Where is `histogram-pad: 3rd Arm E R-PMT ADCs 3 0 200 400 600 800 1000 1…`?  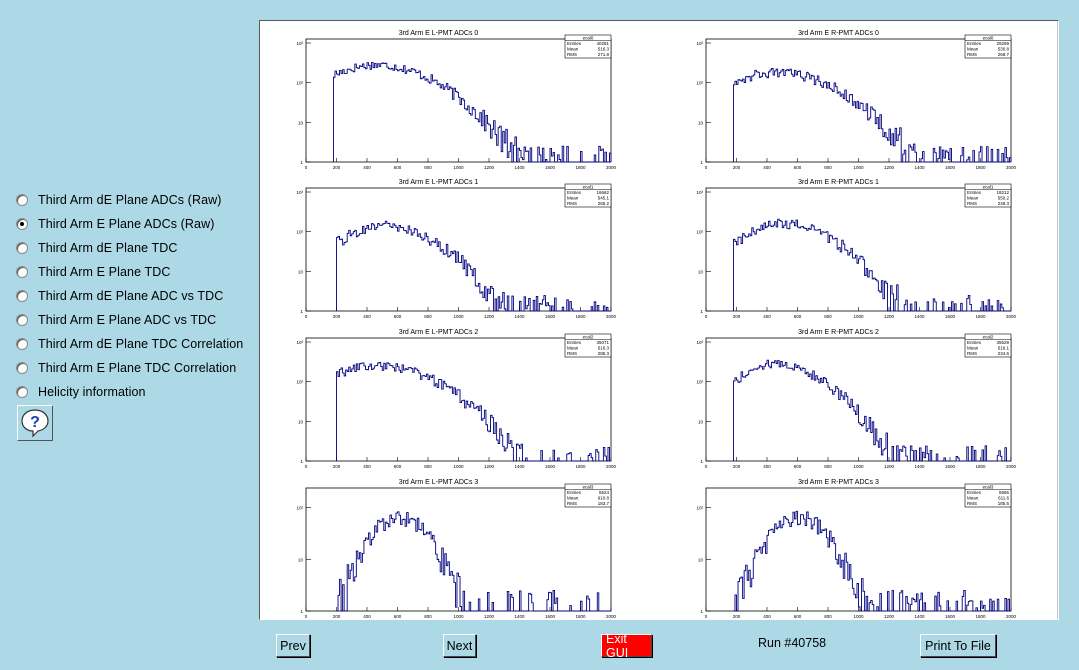 histogram-pad: 3rd Arm E R-PMT ADCs 3 0 200 400 600 800 1000 1… is located at coordinates (856, 549).